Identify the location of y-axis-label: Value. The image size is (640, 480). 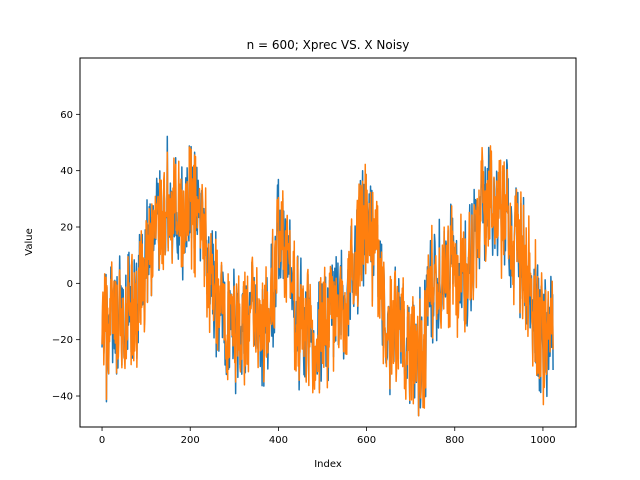
(29, 241).